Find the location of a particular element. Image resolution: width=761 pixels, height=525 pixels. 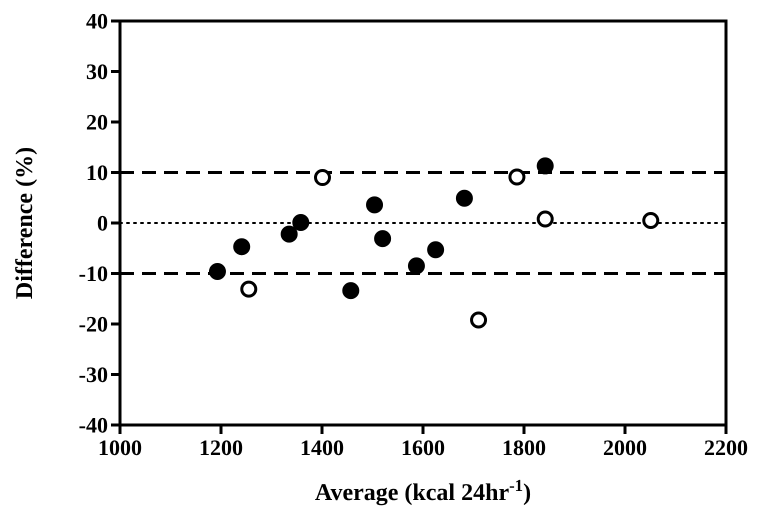

x-tick-label: 1800 is located at coordinates (524, 447).